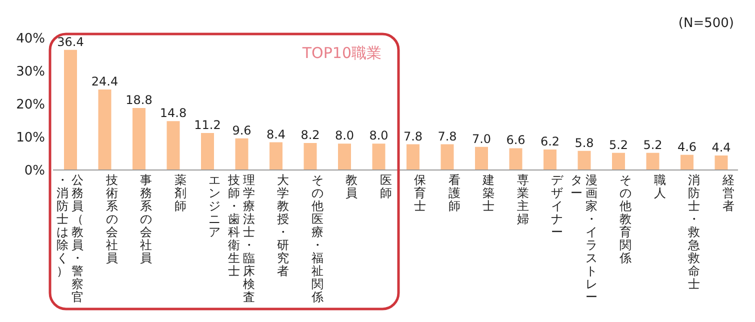 The width and height of the screenshot is (755, 322). I want to click on data-label: 9.6, so click(242, 130).